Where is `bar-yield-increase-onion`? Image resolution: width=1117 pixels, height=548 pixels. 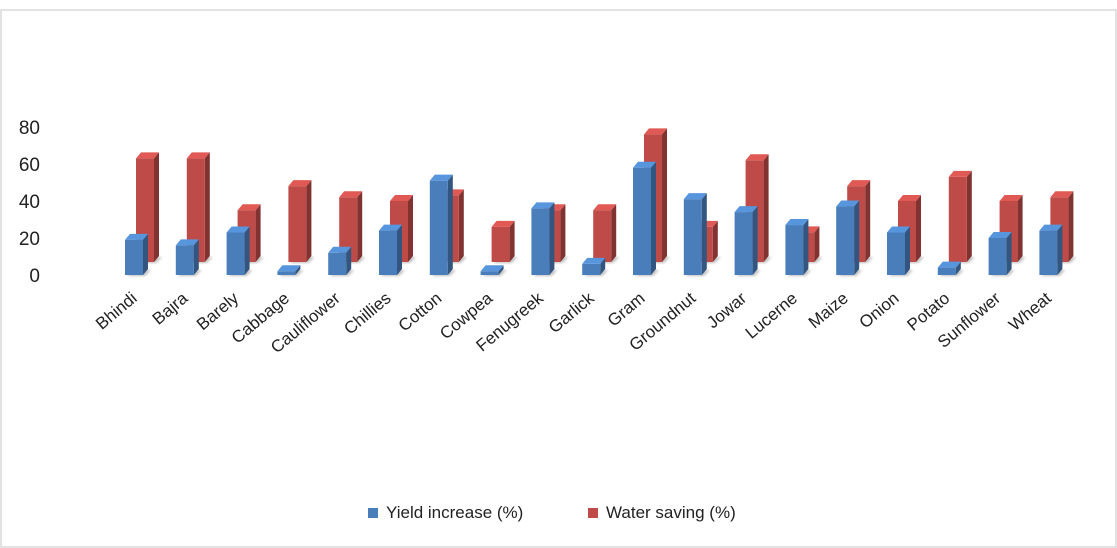
bar-yield-increase-onion is located at coordinates (900, 251).